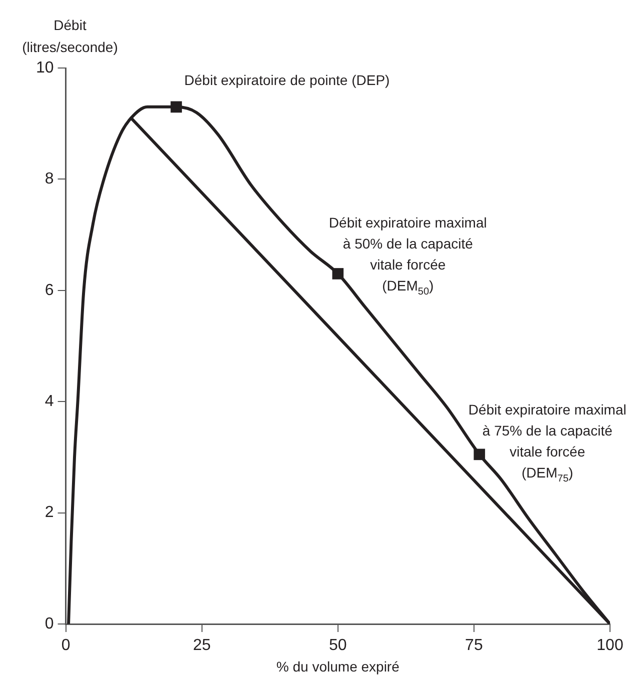 This screenshot has height=684, width=640. I want to click on x-axis-title: % du volume expiré, so click(338, 666).